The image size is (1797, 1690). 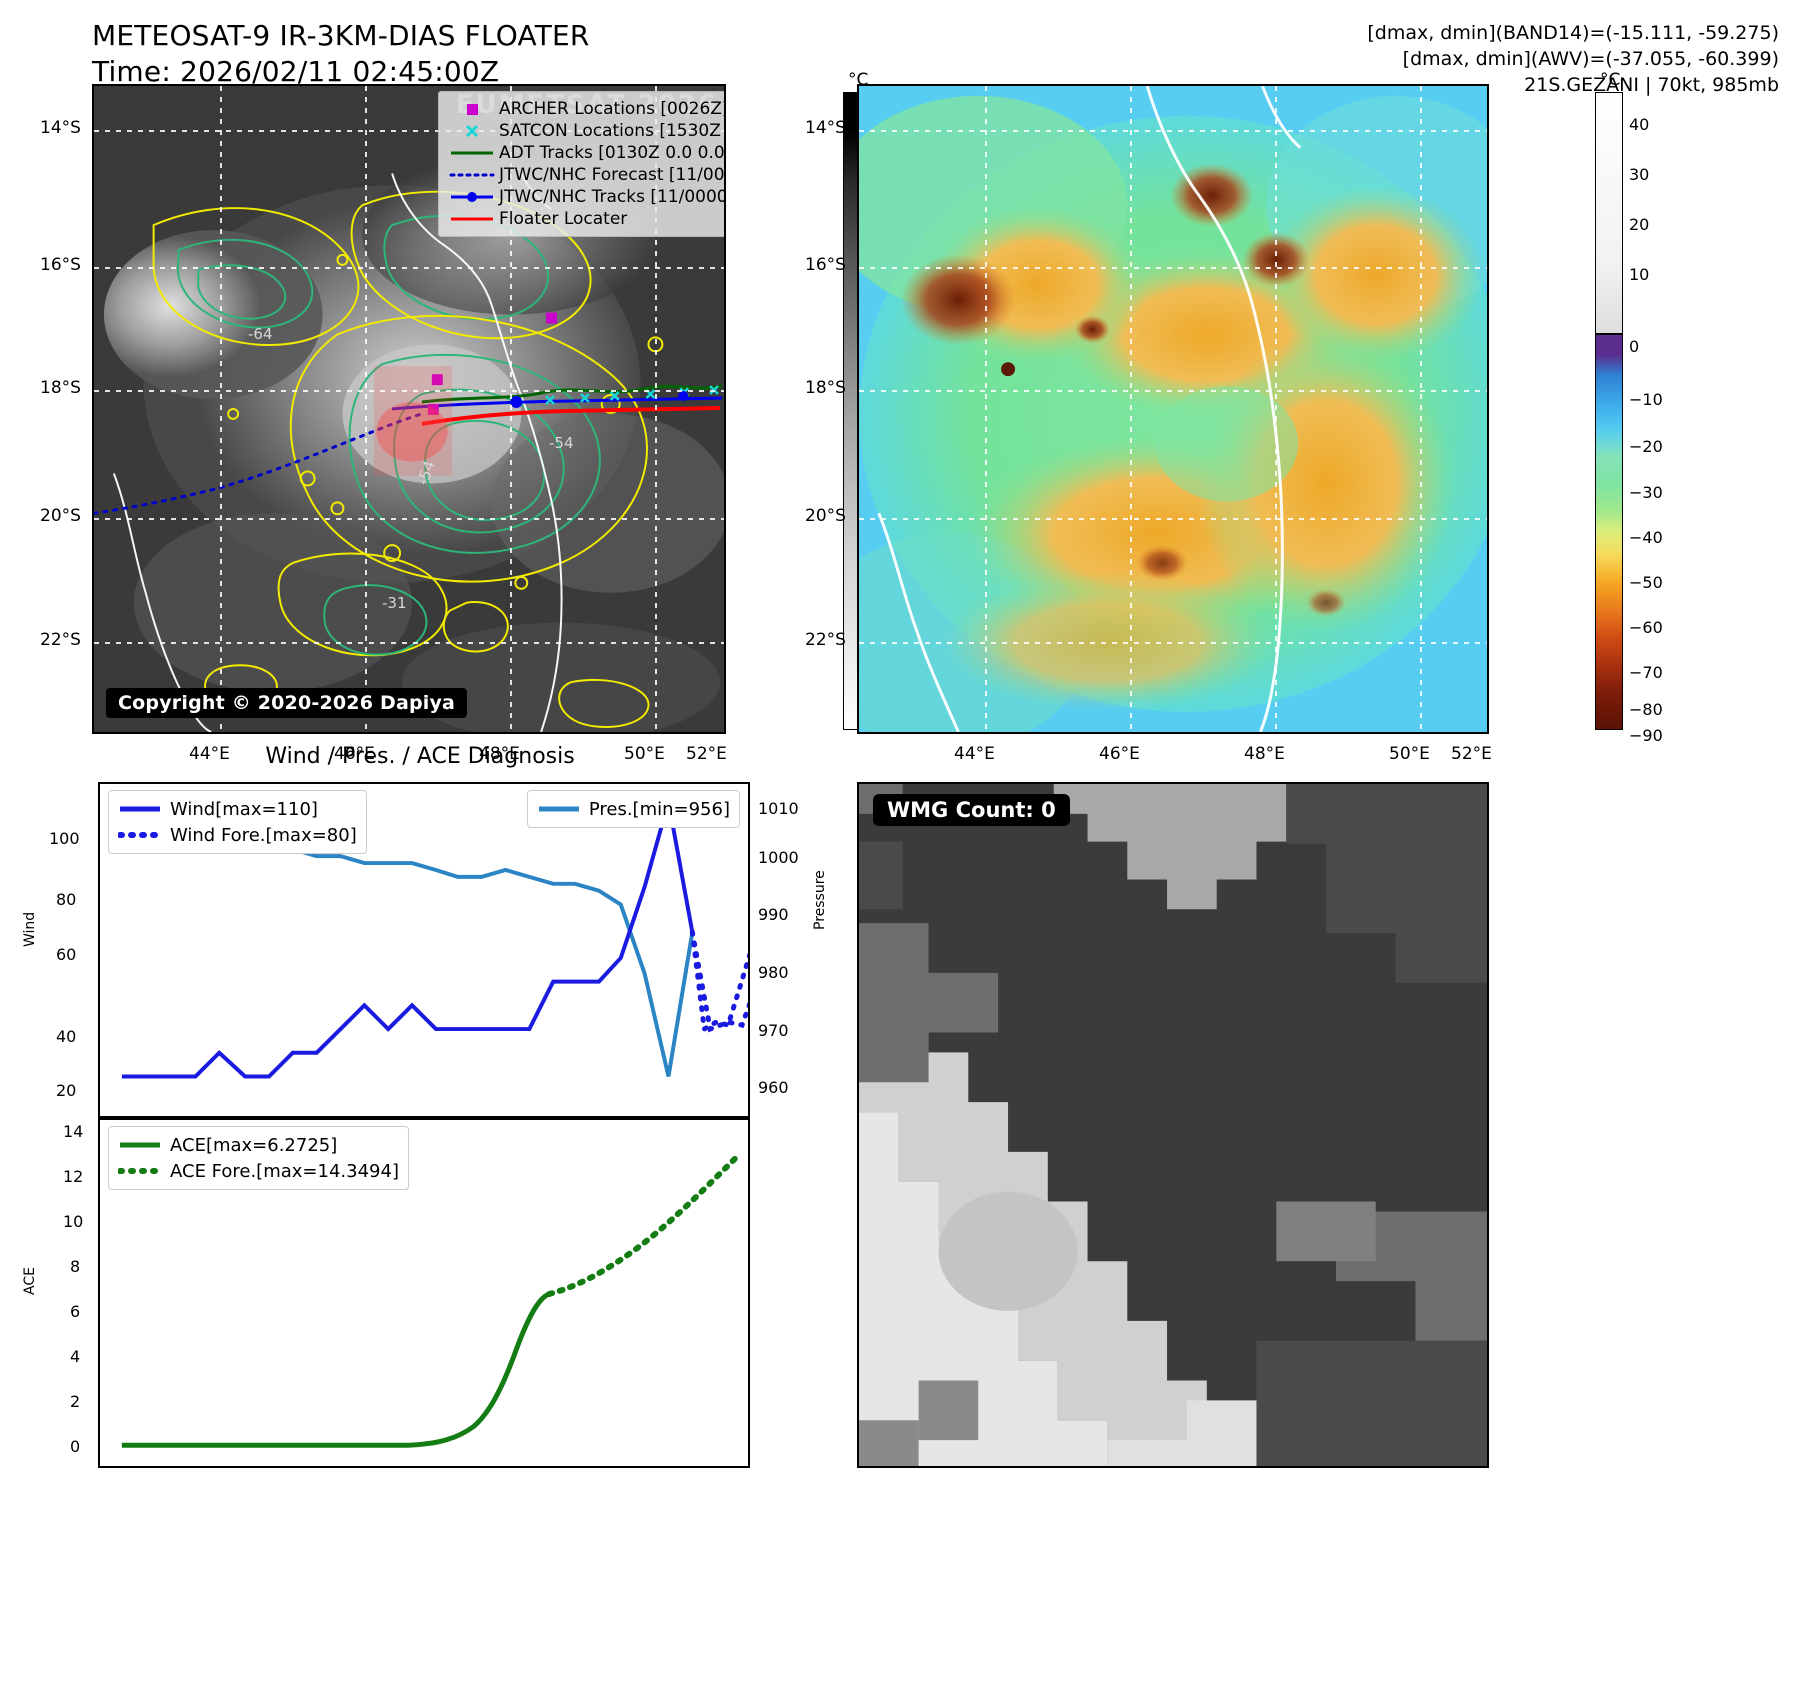 What do you see at coordinates (73, 1221) in the screenshot?
I see `ace-ytick-10: 10` at bounding box center [73, 1221].